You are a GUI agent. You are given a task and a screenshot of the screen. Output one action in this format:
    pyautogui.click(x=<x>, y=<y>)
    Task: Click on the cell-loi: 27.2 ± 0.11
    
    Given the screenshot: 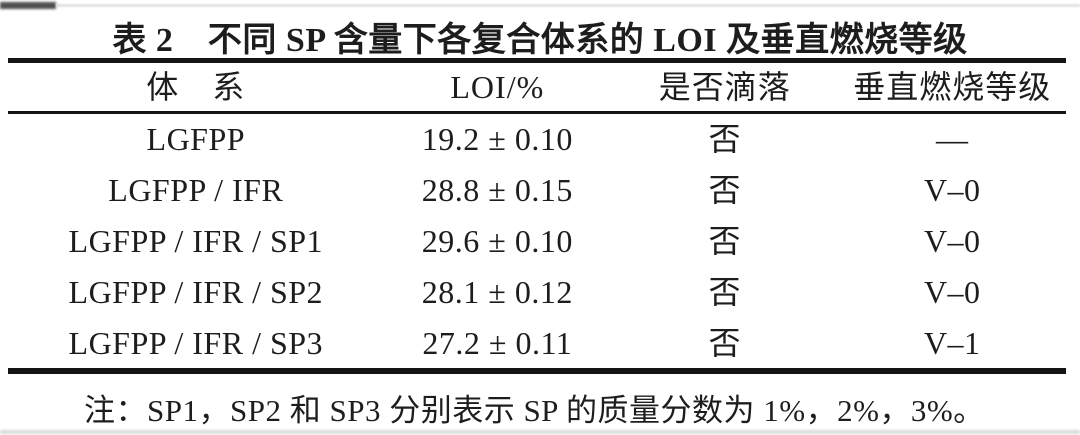 What is the action you would take?
    pyautogui.click(x=497, y=342)
    